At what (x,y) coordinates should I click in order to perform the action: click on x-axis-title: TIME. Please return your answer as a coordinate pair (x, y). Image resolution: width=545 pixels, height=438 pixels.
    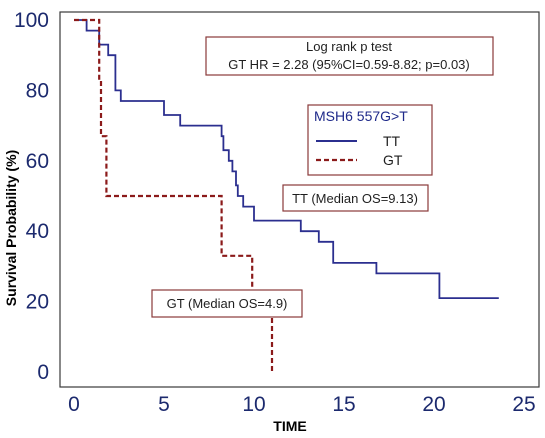
    Looking at the image, I should click on (289, 426).